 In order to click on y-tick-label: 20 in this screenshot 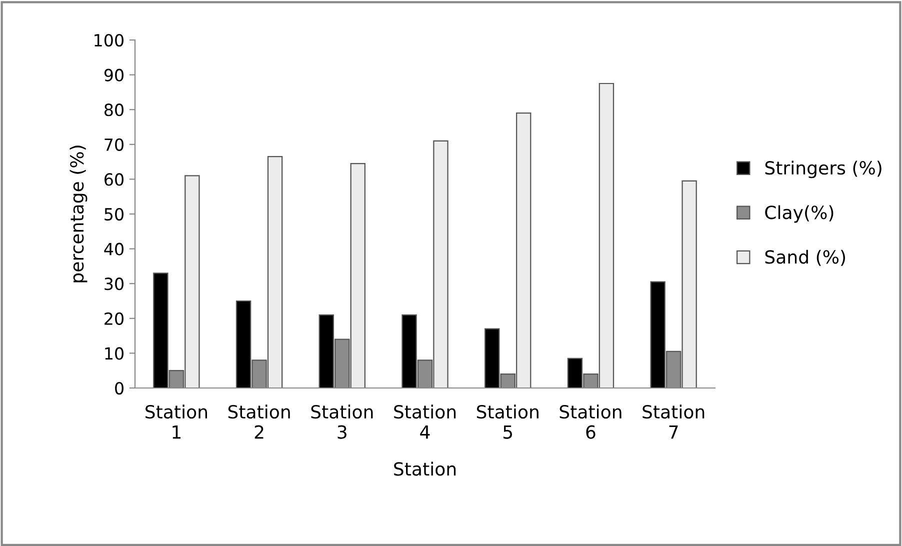, I will do `click(114, 318)`.